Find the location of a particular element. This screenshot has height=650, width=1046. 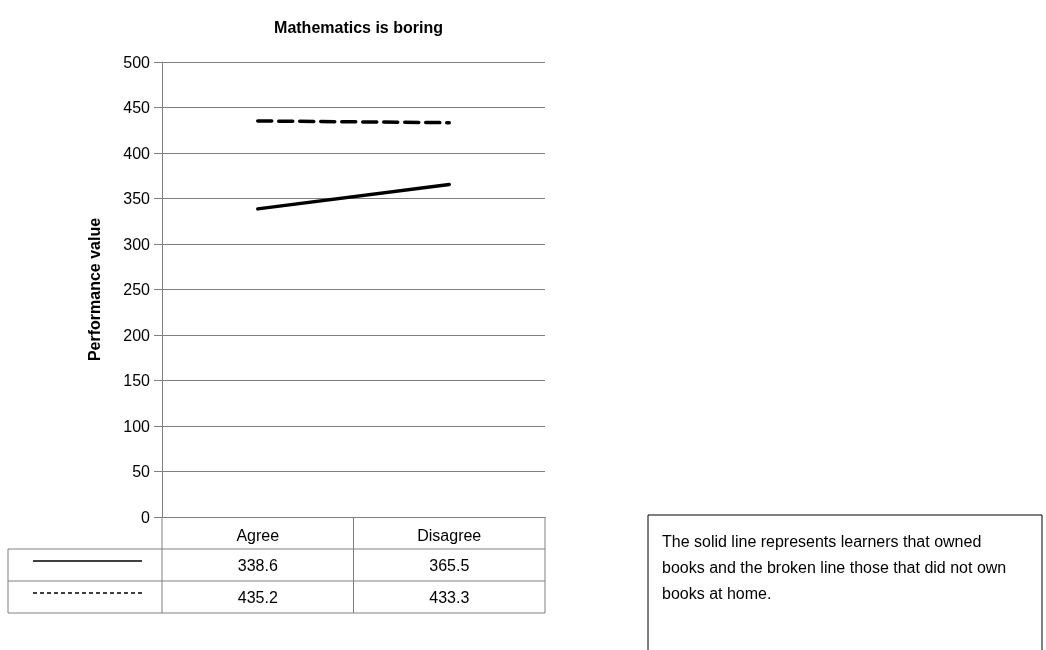

y-tick-label: 450 is located at coordinates (137, 107).